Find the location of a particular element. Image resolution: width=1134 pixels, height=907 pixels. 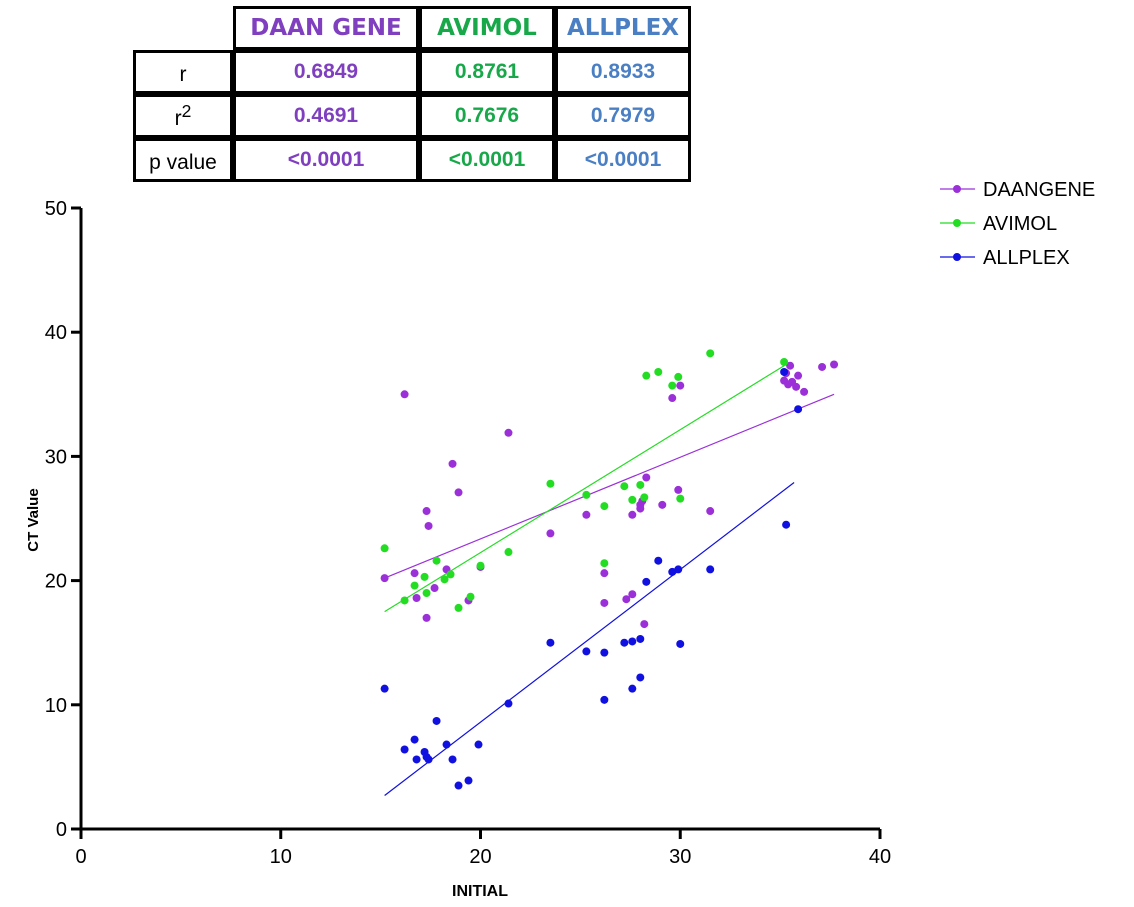

table-header-row: DAAN GENE AVIMOL ALLPLEX is located at coordinates (412, 28).